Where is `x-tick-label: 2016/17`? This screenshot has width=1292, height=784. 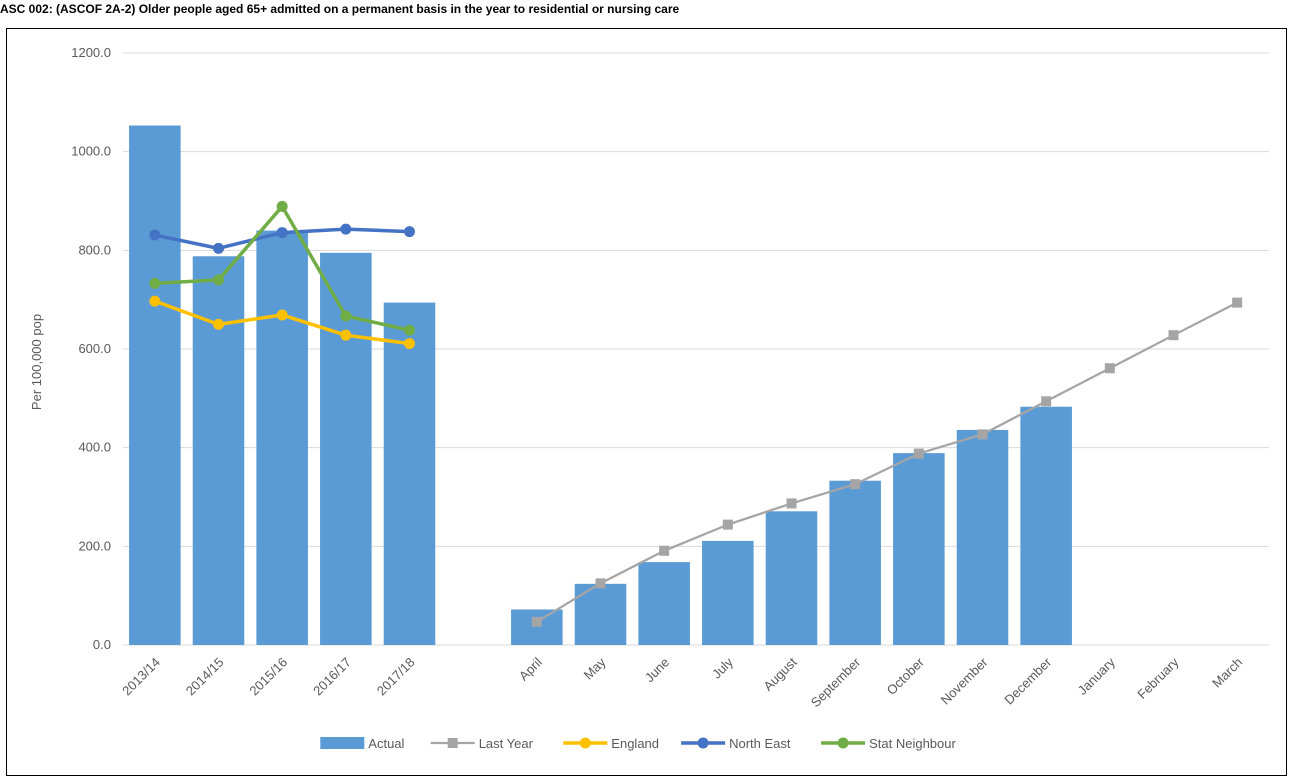
x-tick-label: 2016/17 is located at coordinates (332, 677).